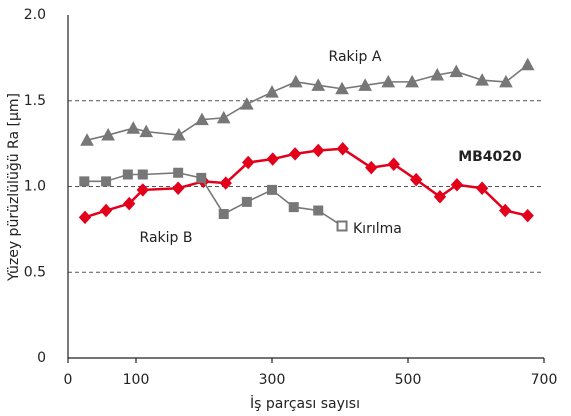 This screenshot has width=571, height=416. Describe the element at coordinates (305, 403) in the screenshot. I see `x-axis-label: İş parçası sayısı` at that location.